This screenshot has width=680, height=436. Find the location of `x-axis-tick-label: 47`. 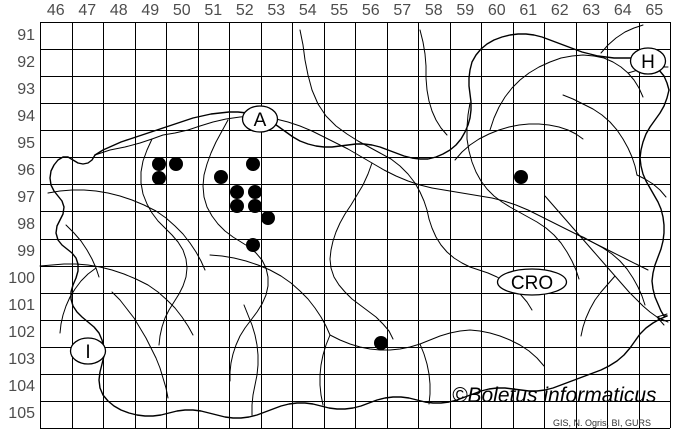

x-axis-tick-label: 47 is located at coordinates (87, 10).